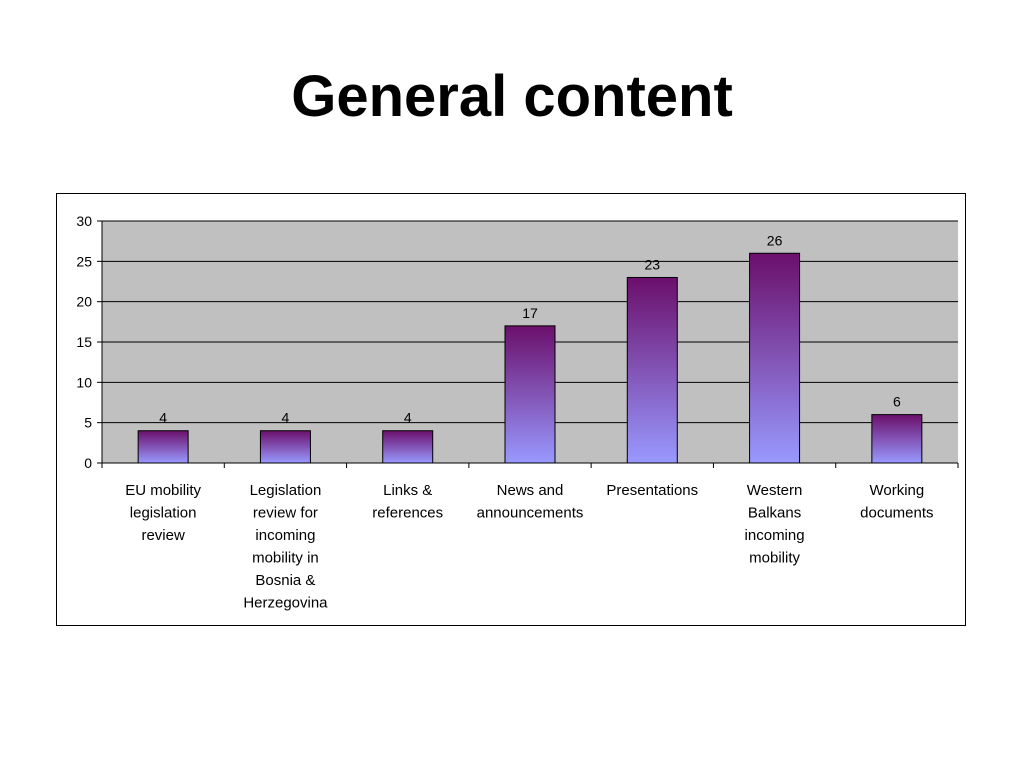 The image size is (1024, 768). Describe the element at coordinates (285, 580) in the screenshot. I see `x-tick-label: Bosnia &` at that location.